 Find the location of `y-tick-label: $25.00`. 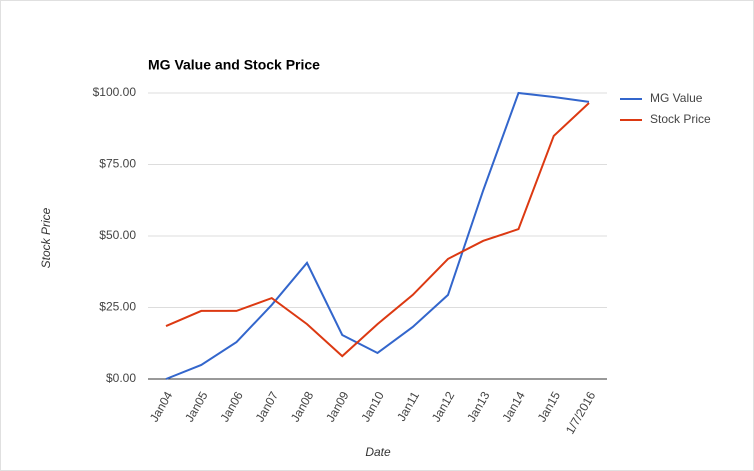

y-tick-label: $25.00 is located at coordinates (117, 307).